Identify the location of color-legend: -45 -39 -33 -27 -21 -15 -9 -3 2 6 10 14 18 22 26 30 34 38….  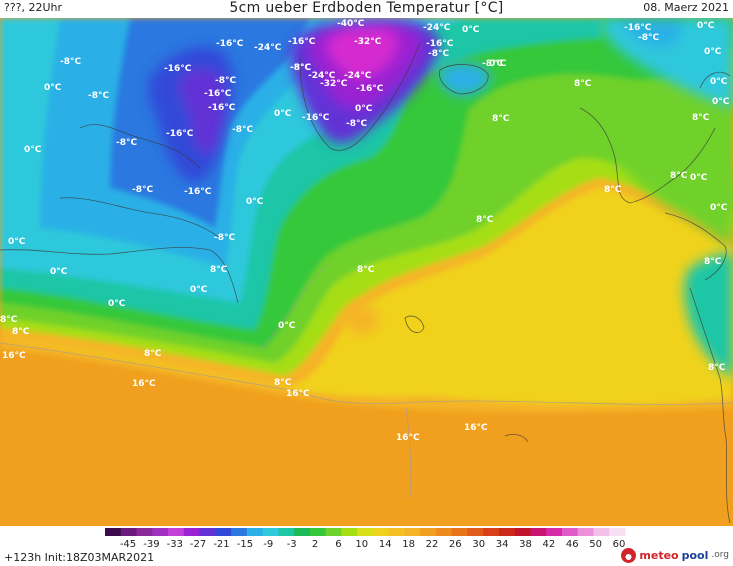
(366, 546).